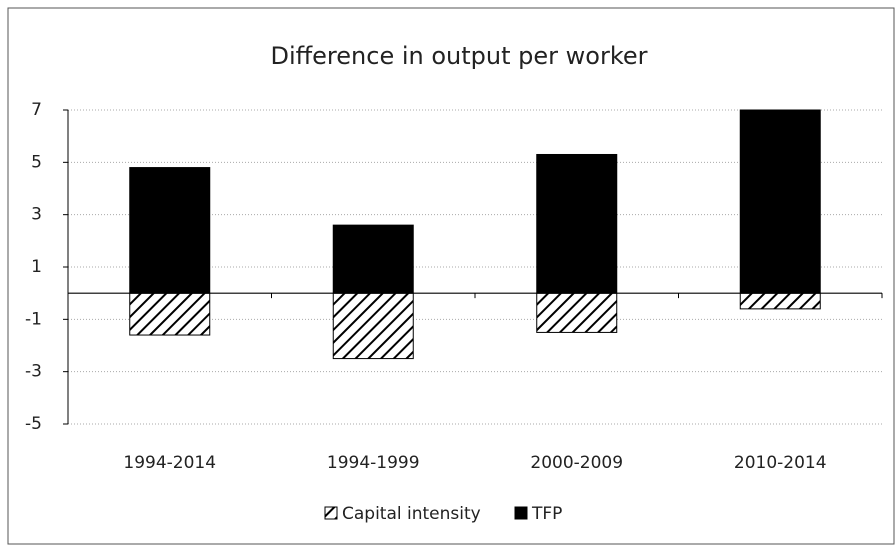 The height and width of the screenshot is (546, 896). What do you see at coordinates (411, 514) in the screenshot?
I see `legend-label: Capital intensity` at bounding box center [411, 514].